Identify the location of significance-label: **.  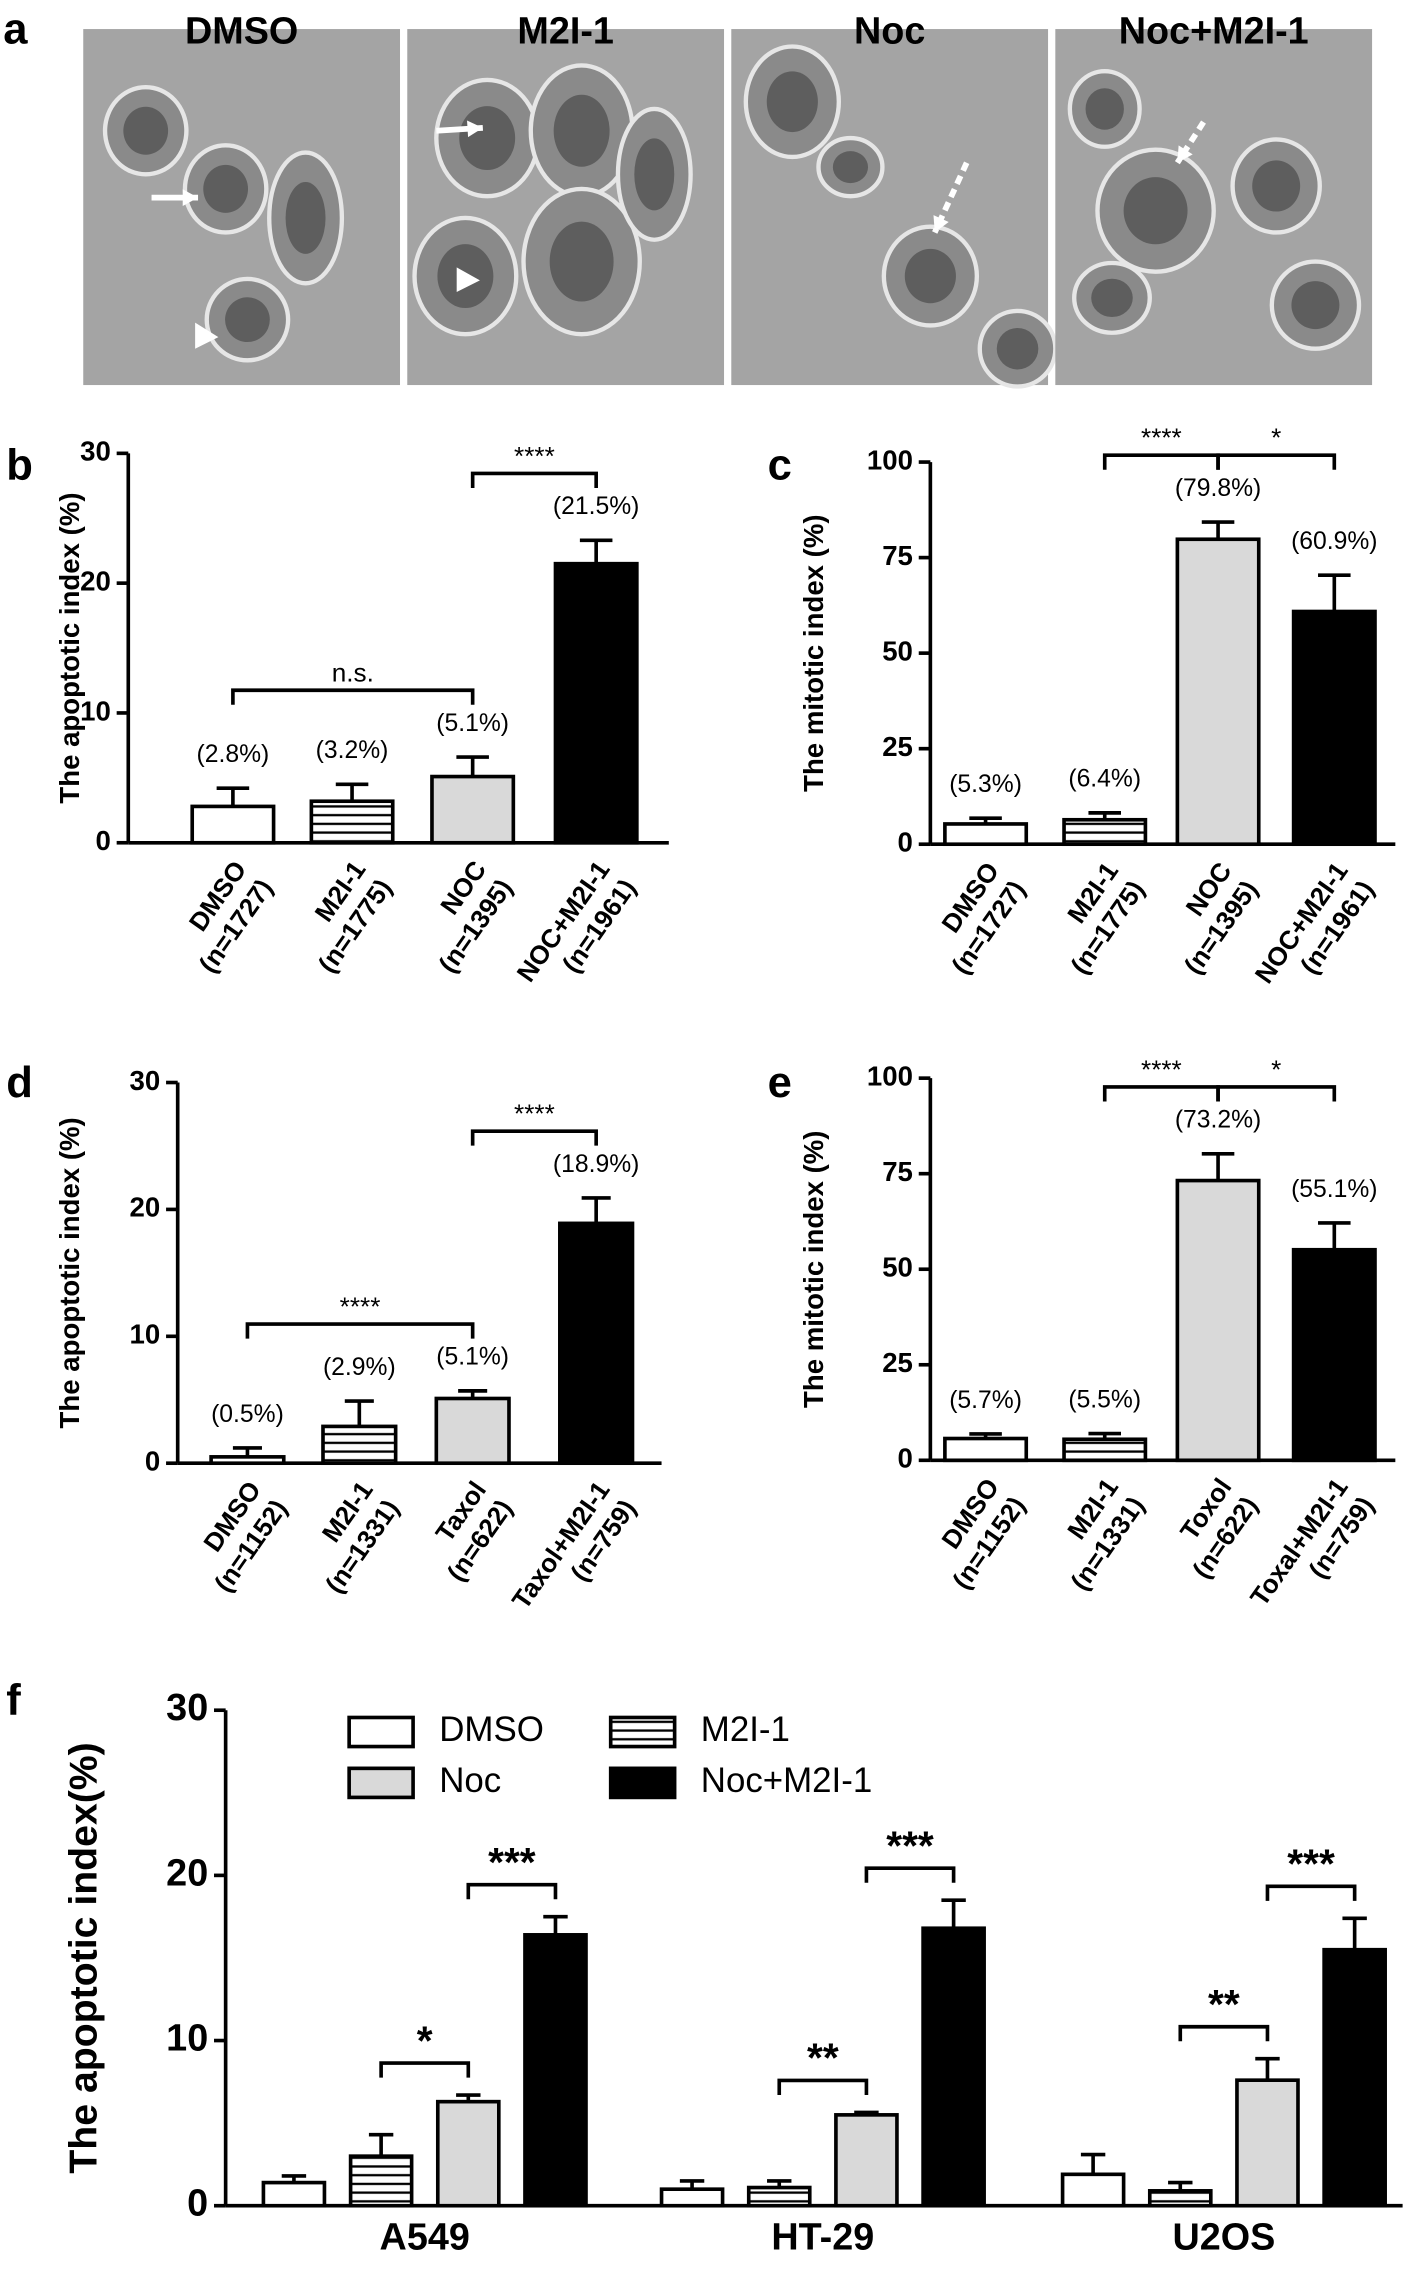
(823, 2058).